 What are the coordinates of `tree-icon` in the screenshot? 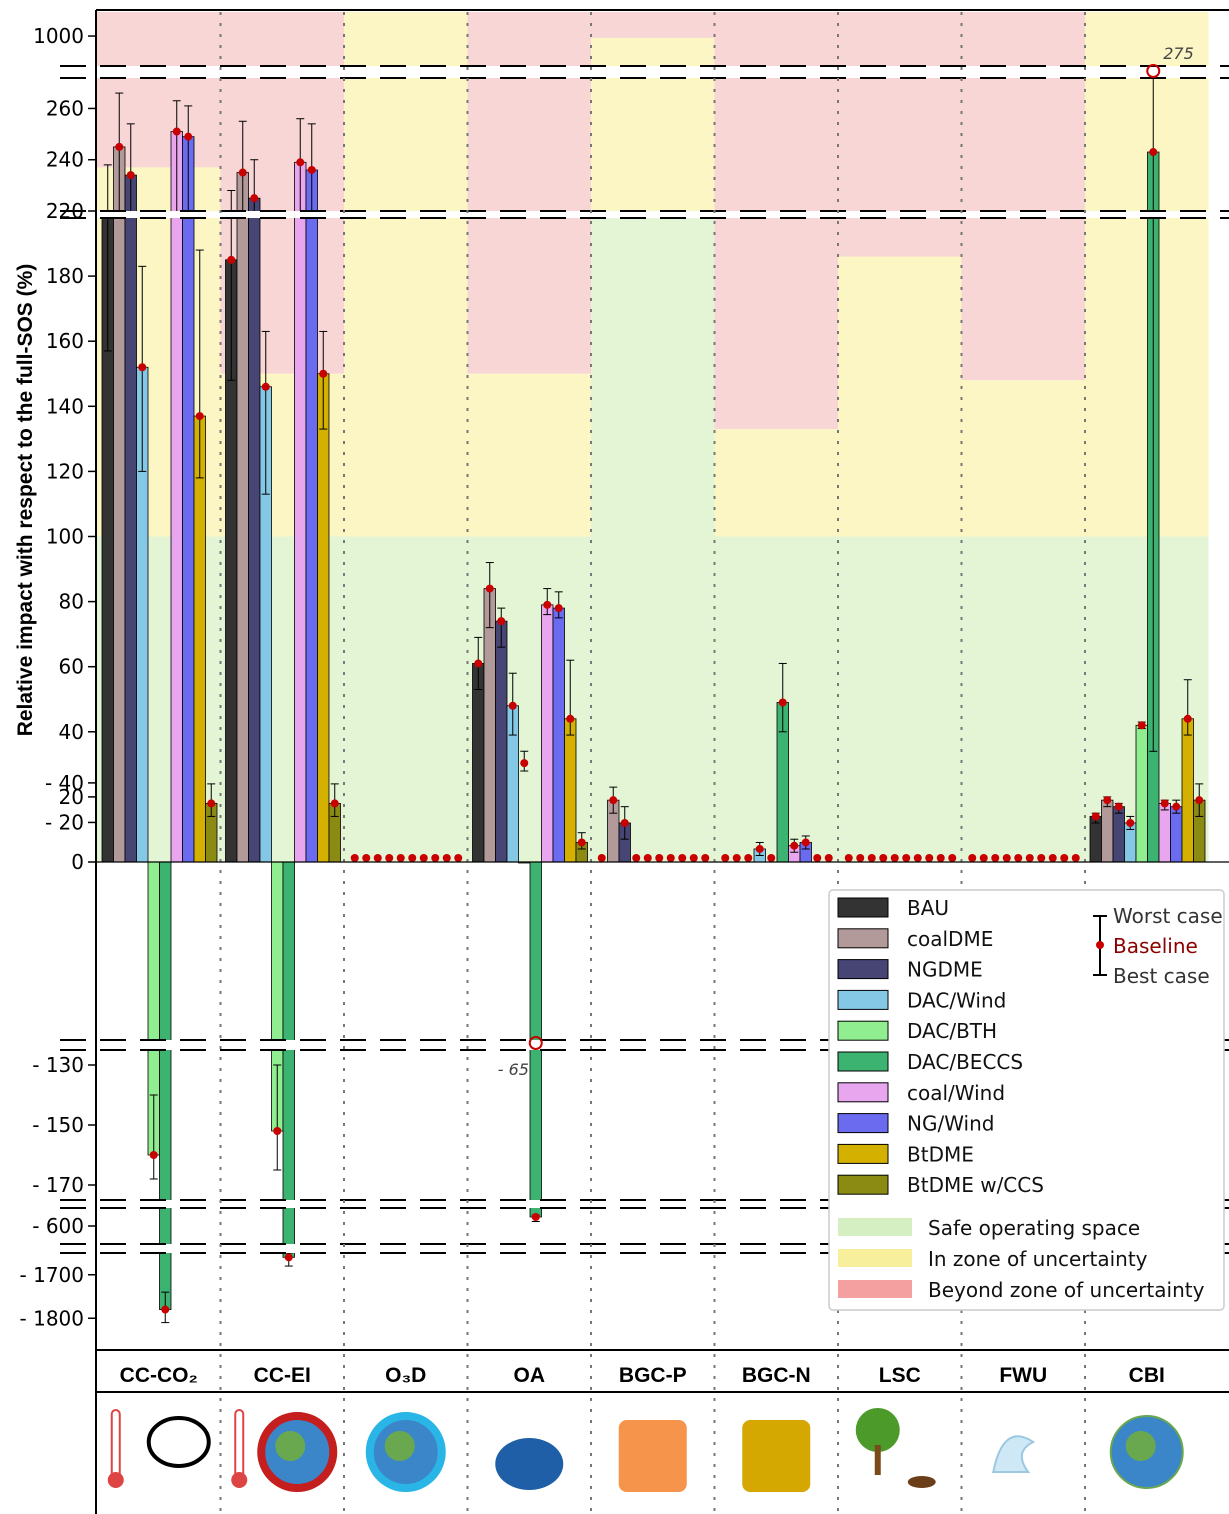 It's located at (877, 1430).